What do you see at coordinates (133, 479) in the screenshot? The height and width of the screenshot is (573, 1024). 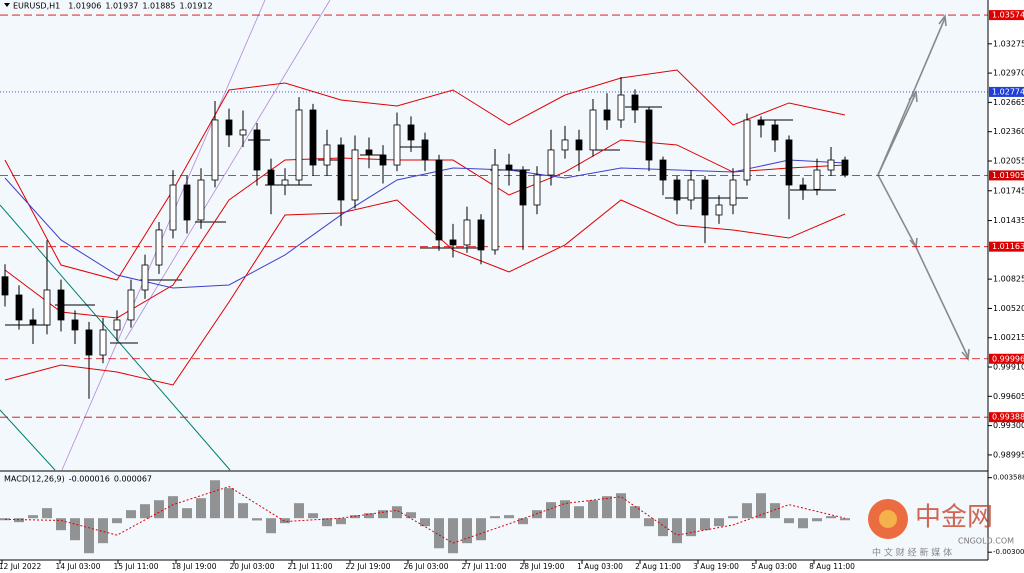 I see `macd-readout: 0.000067` at bounding box center [133, 479].